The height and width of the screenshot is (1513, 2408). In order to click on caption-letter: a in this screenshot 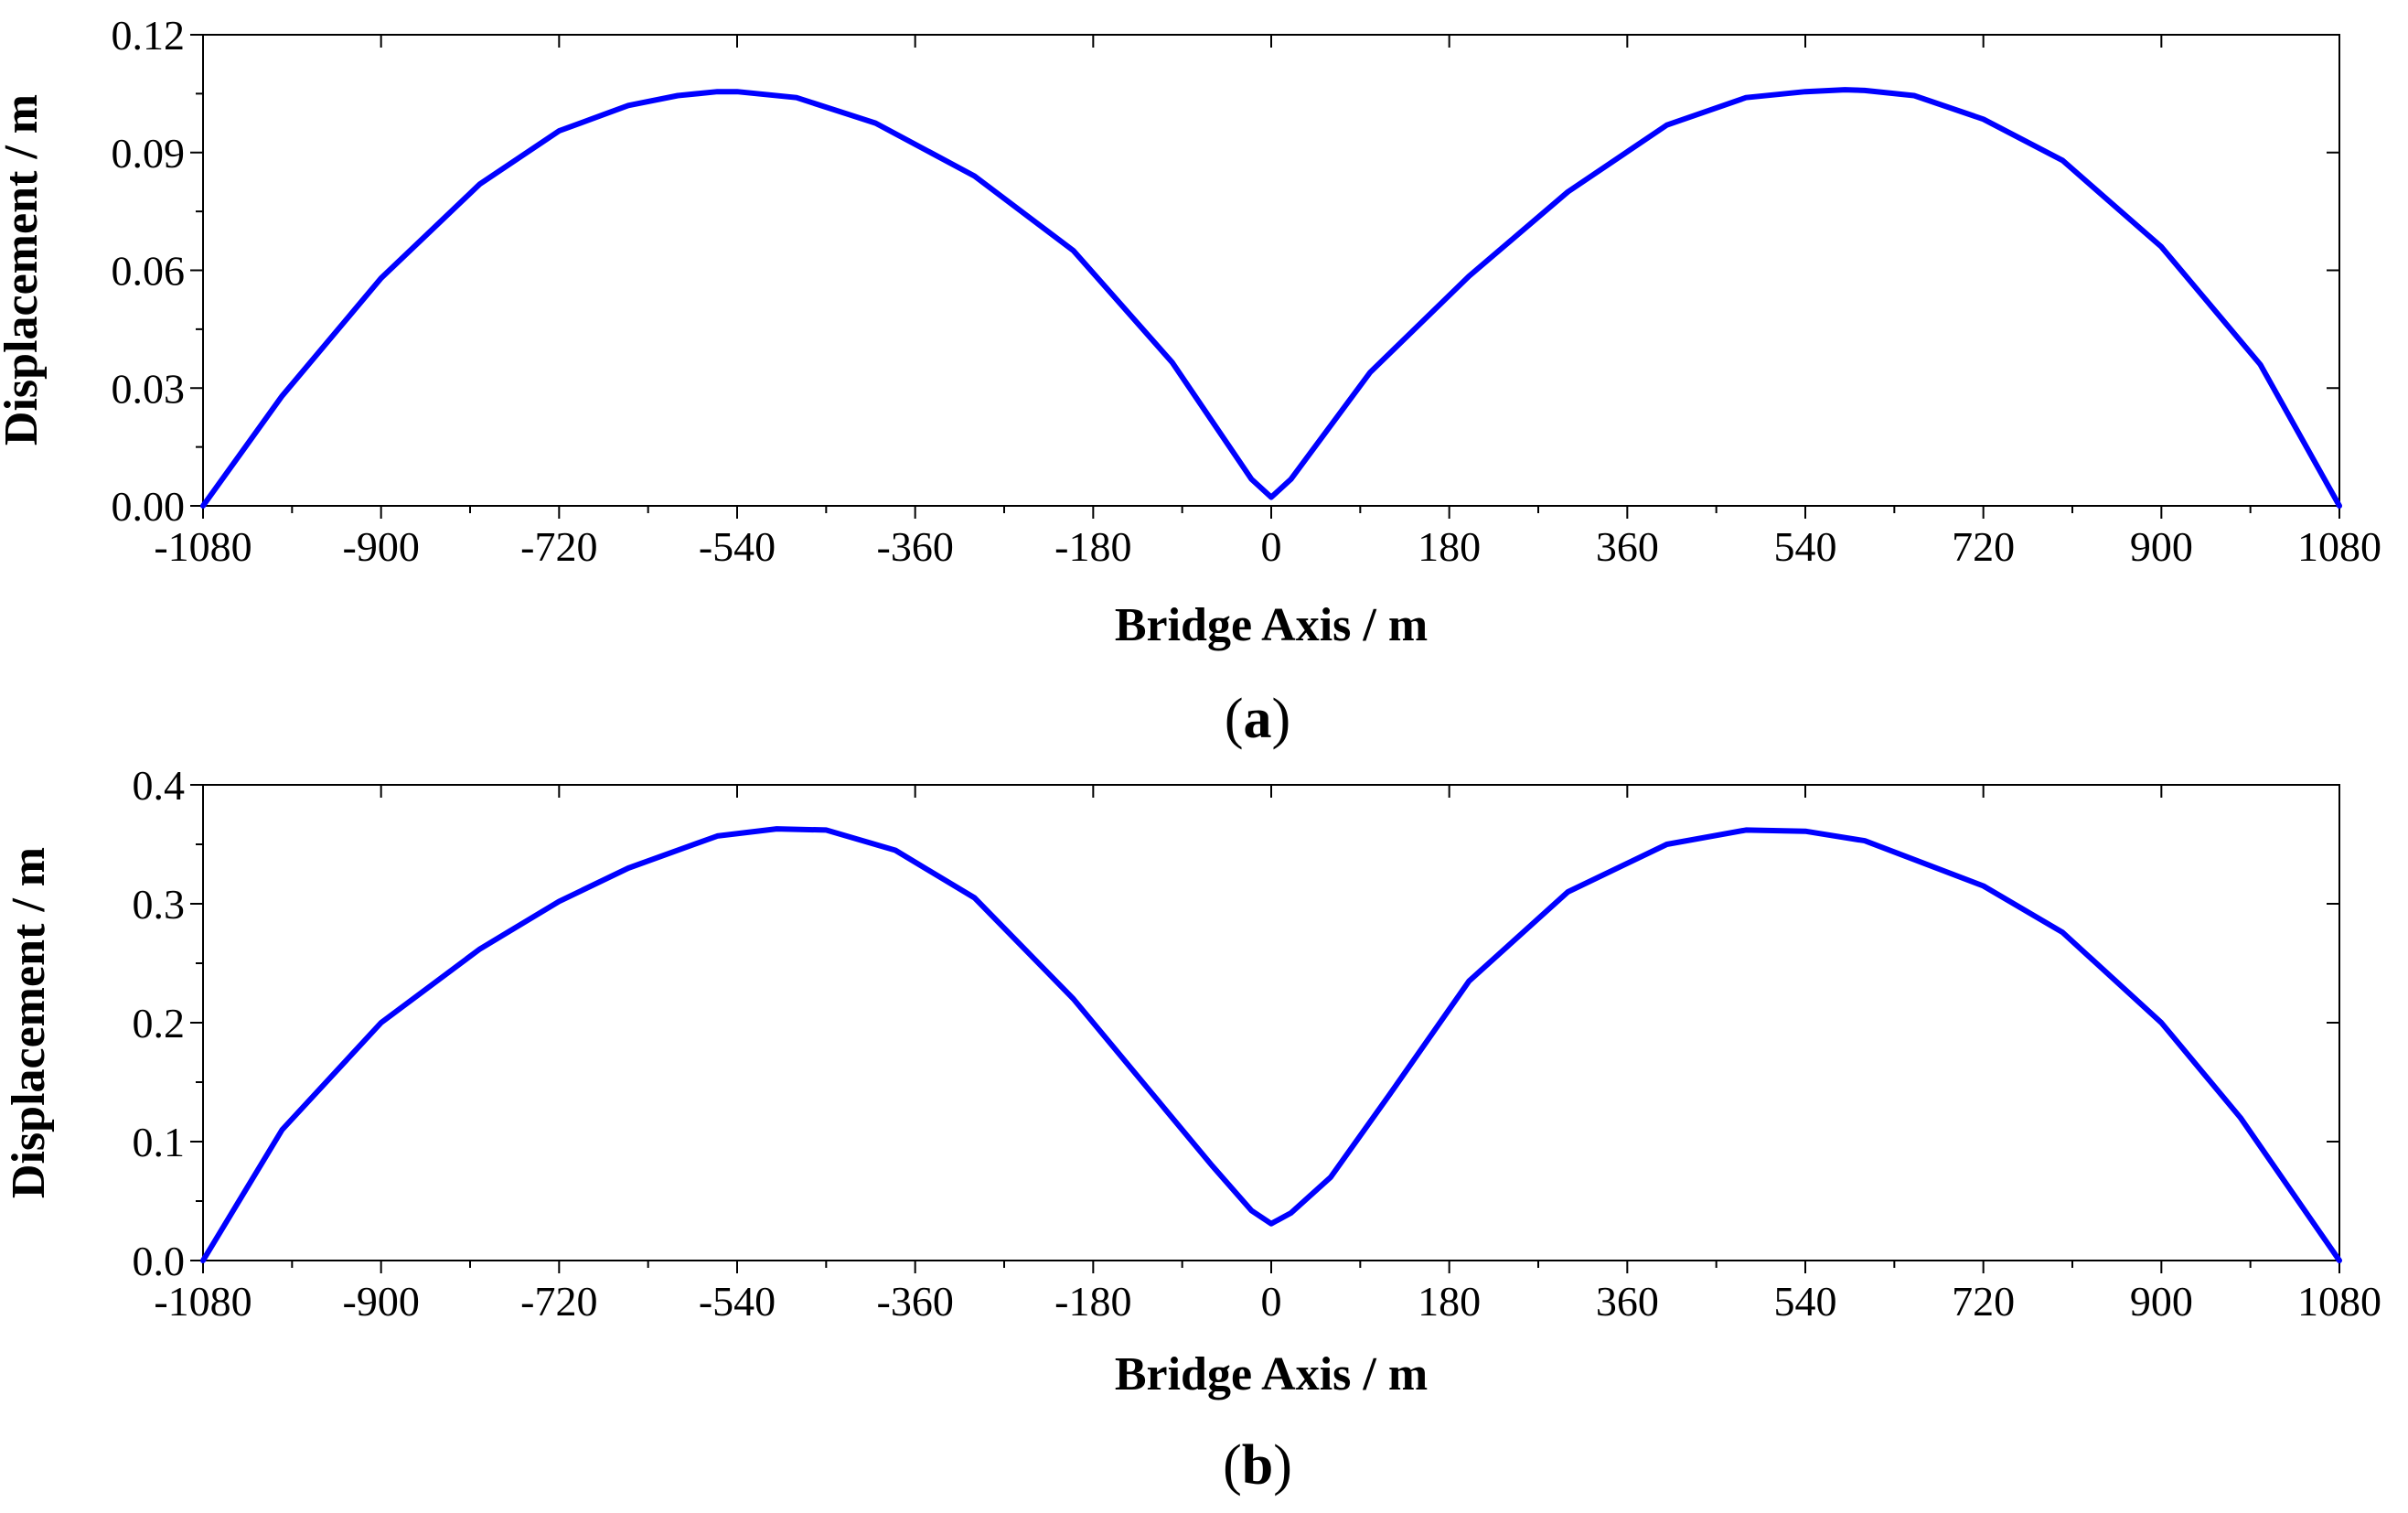, I will do `click(1258, 719)`.